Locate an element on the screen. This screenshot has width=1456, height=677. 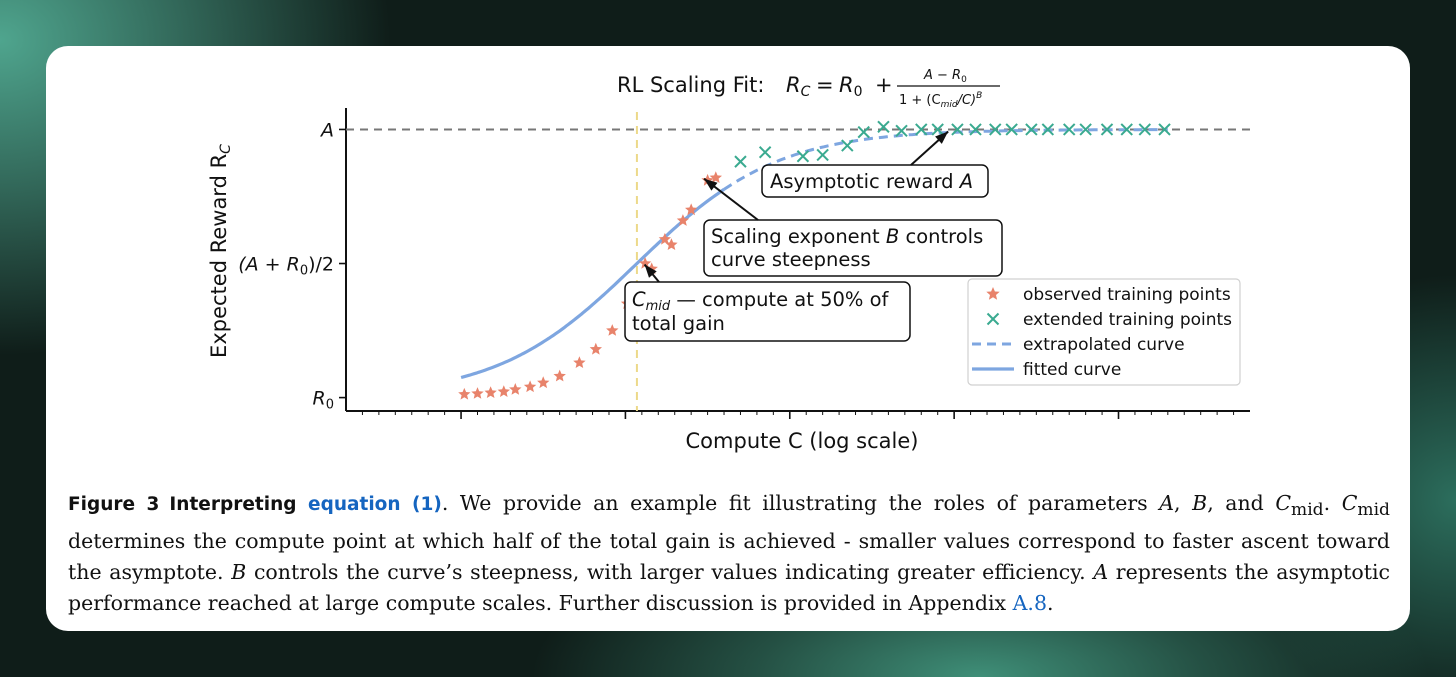
title-lhs: R is located at coordinates (793, 85).